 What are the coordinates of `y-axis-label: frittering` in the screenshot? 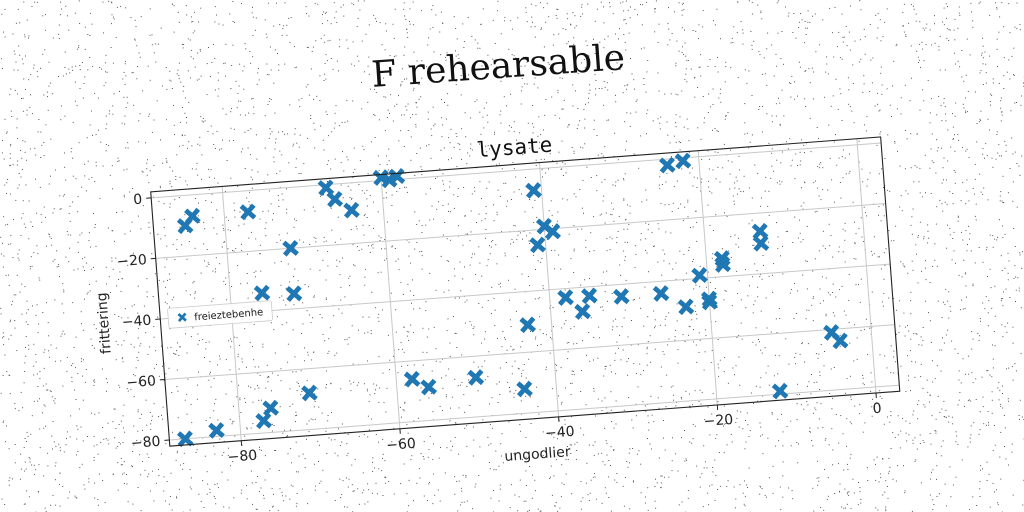 It's located at (104, 323).